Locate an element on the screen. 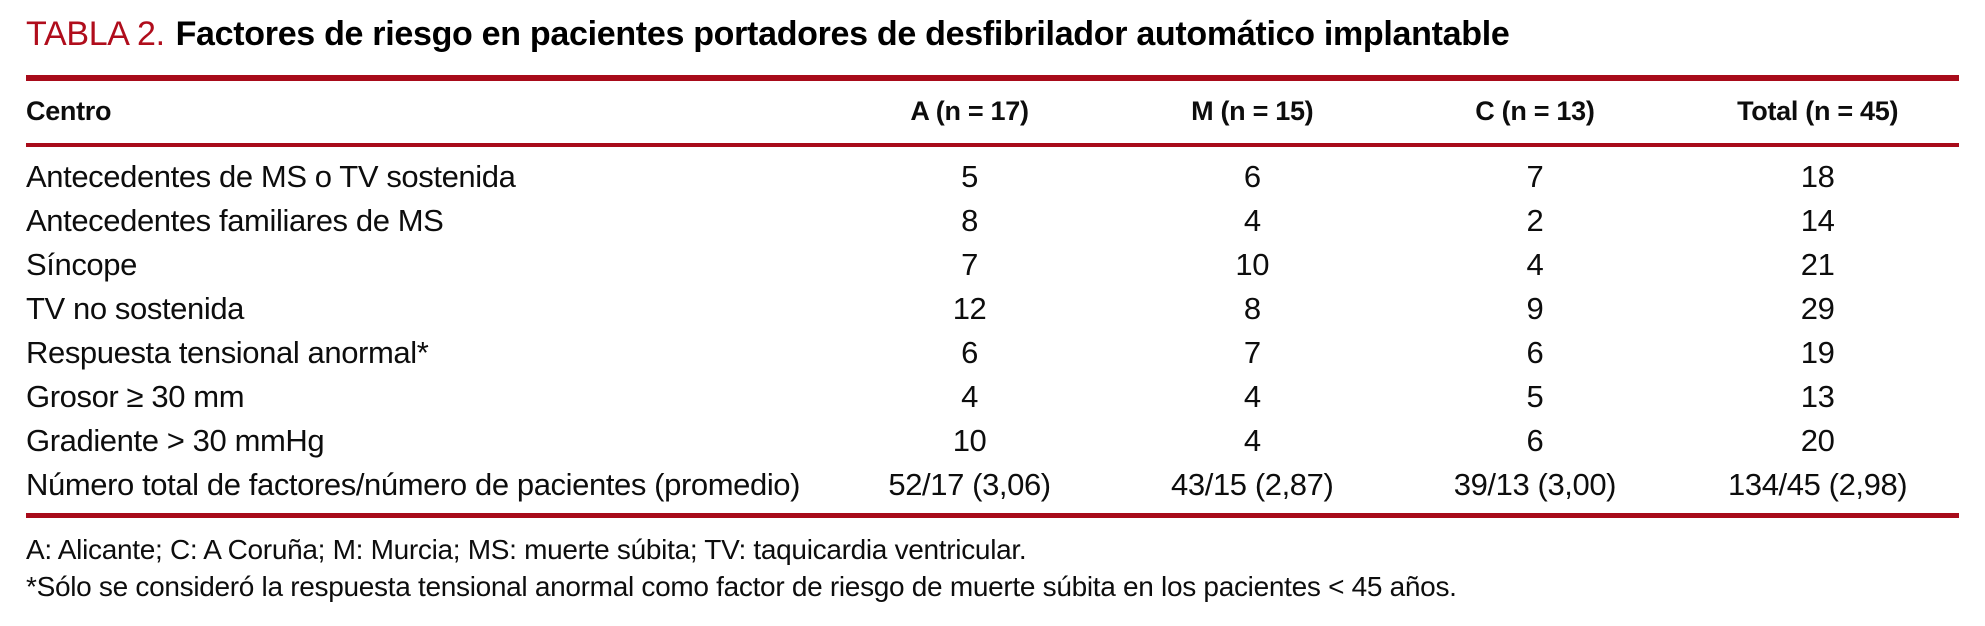 This screenshot has height=626, width=1985. cell-value: 39/13 (3,00) is located at coordinates (1535, 484).